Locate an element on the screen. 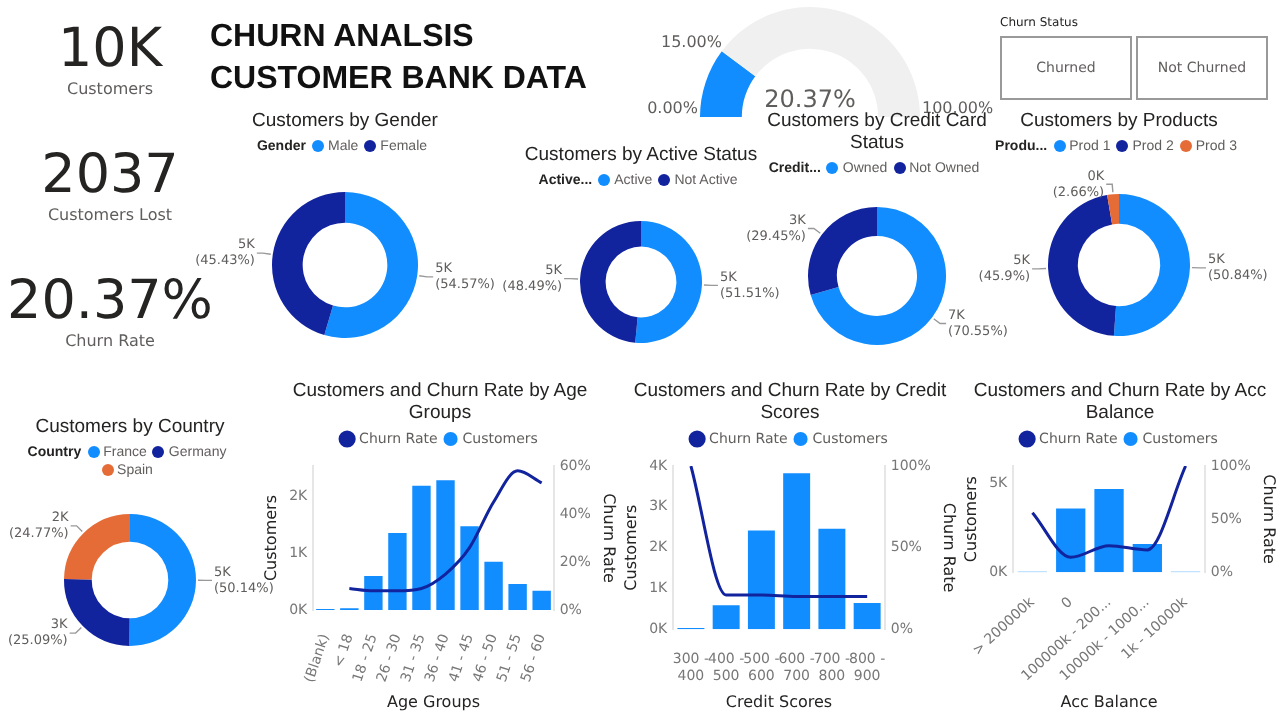 The image size is (1280, 720). chart-title: Customers by Gender is located at coordinates (345, 121).